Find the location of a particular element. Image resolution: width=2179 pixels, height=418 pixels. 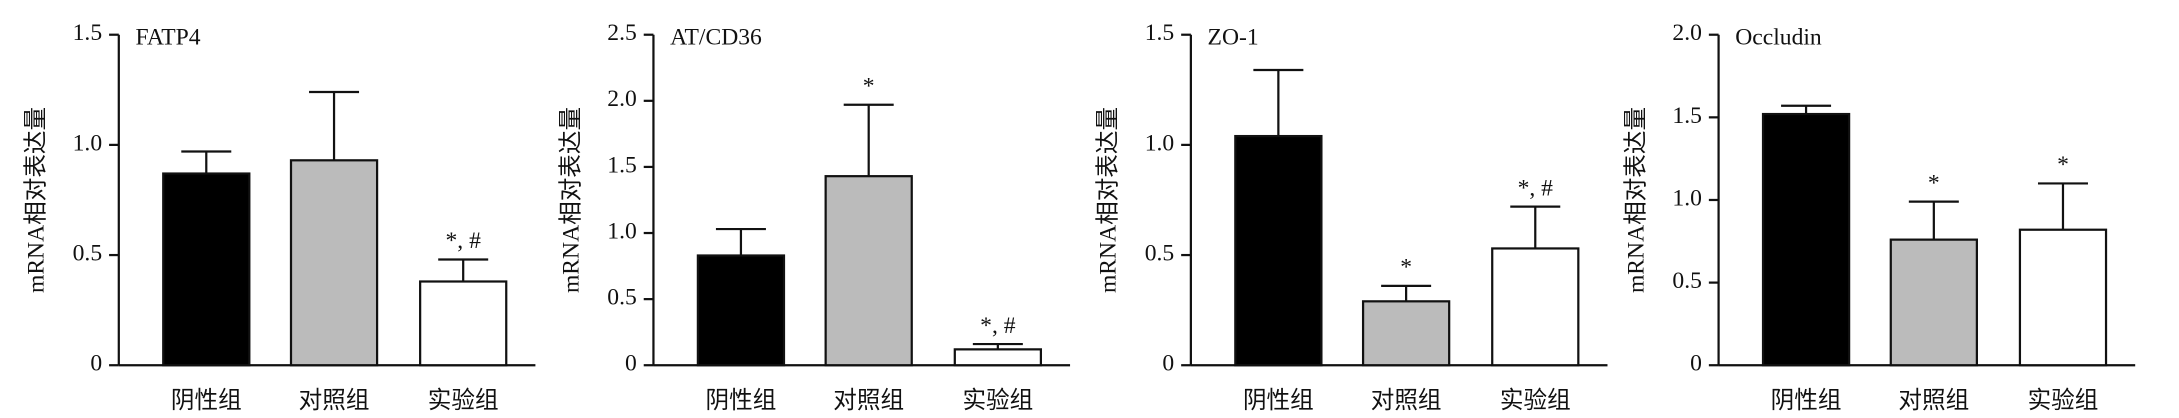

y-tick-label: 2.5 is located at coordinates (622, 33).